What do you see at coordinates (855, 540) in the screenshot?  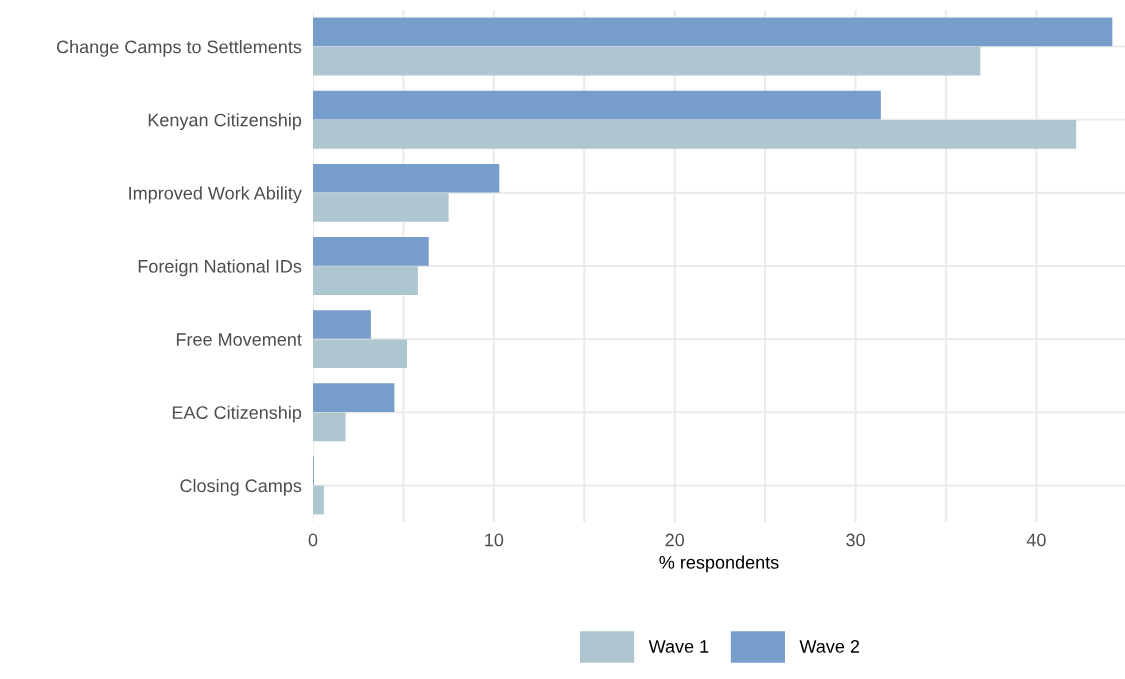 I see `x-tick-label: 30` at bounding box center [855, 540].